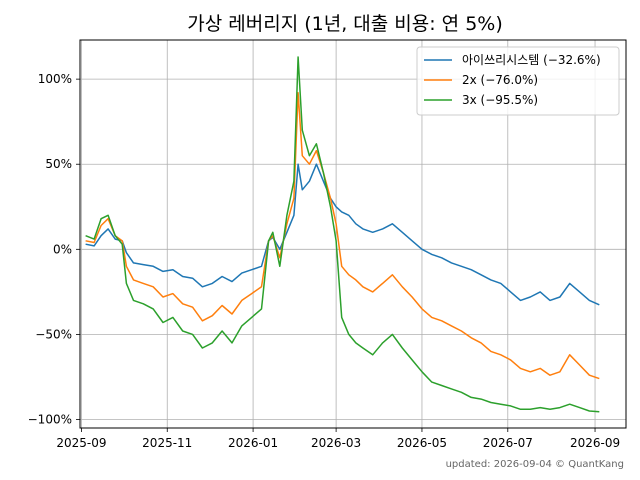 This screenshot has width=640, height=480. I want to click on legend-box, so click(518, 81).